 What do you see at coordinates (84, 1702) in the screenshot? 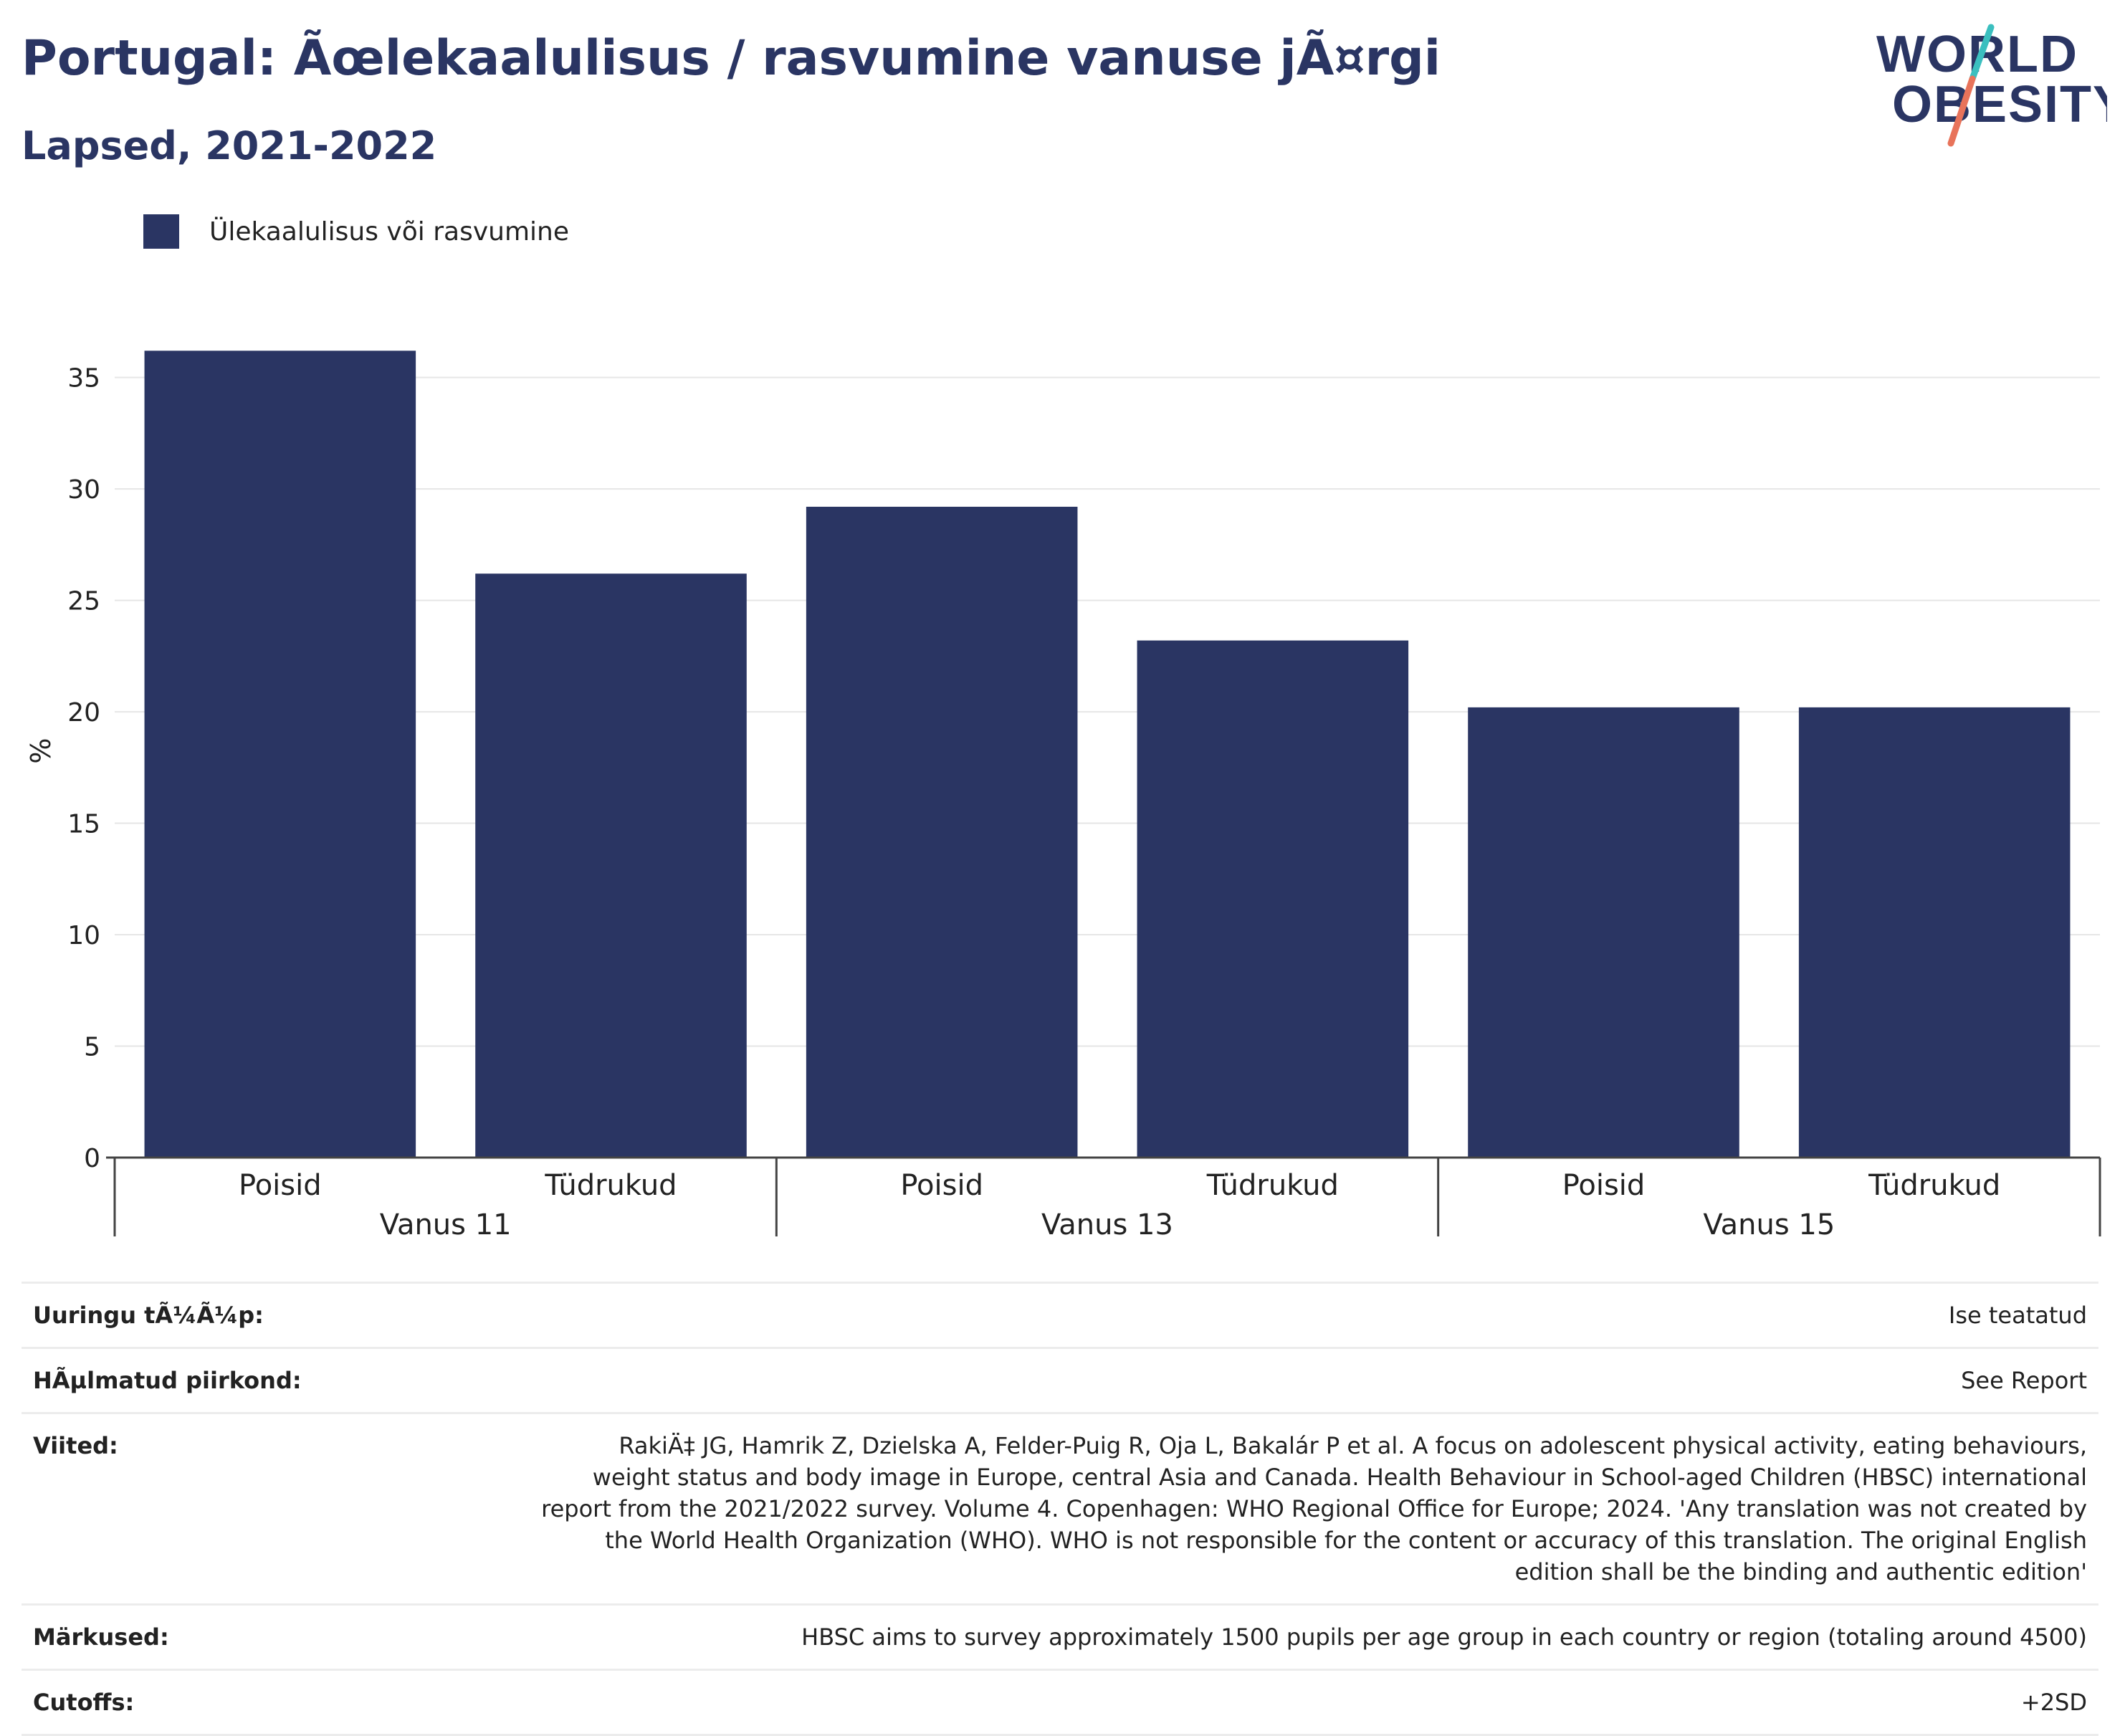
I see `info-key: Cutoffs:` at bounding box center [84, 1702].